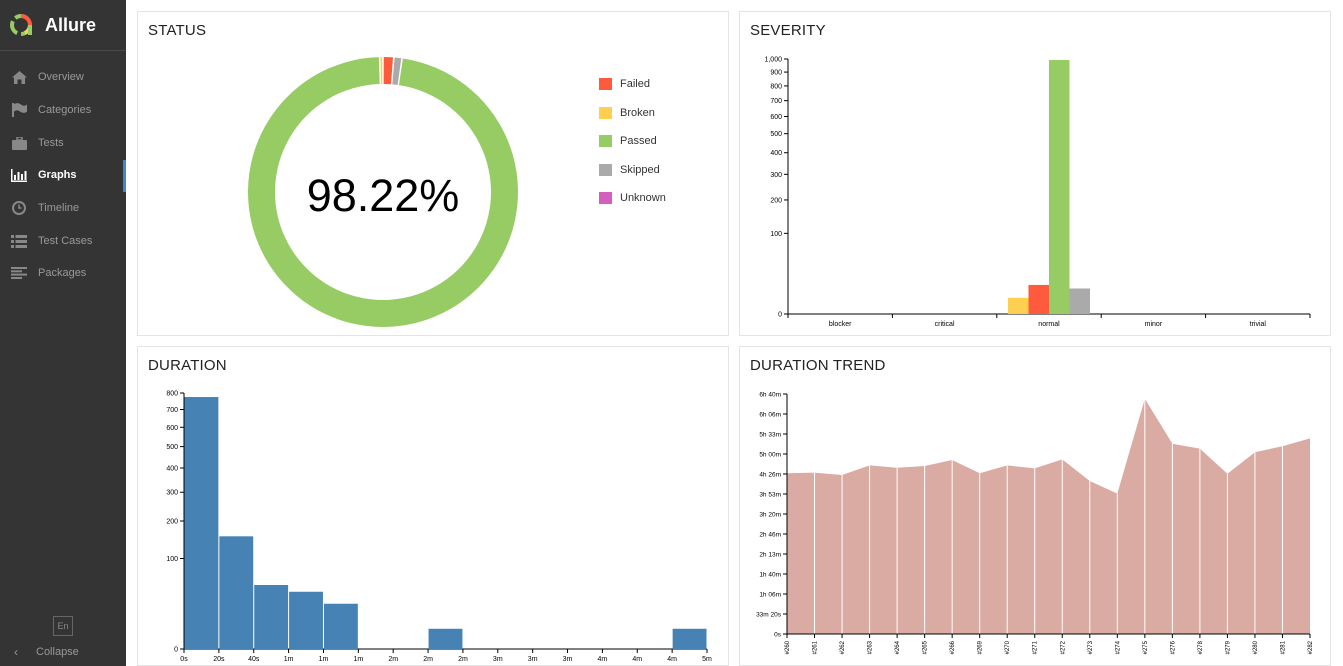  I want to click on trend-area, so click(1048, 516).